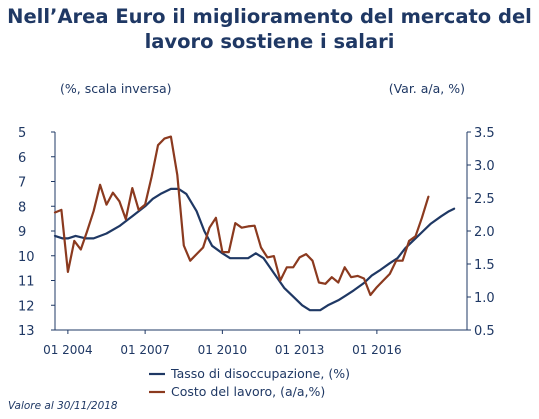 This screenshot has height=419, width=539. What do you see at coordinates (145, 350) in the screenshot?
I see `x-tick-label: 01 2007` at bounding box center [145, 350].